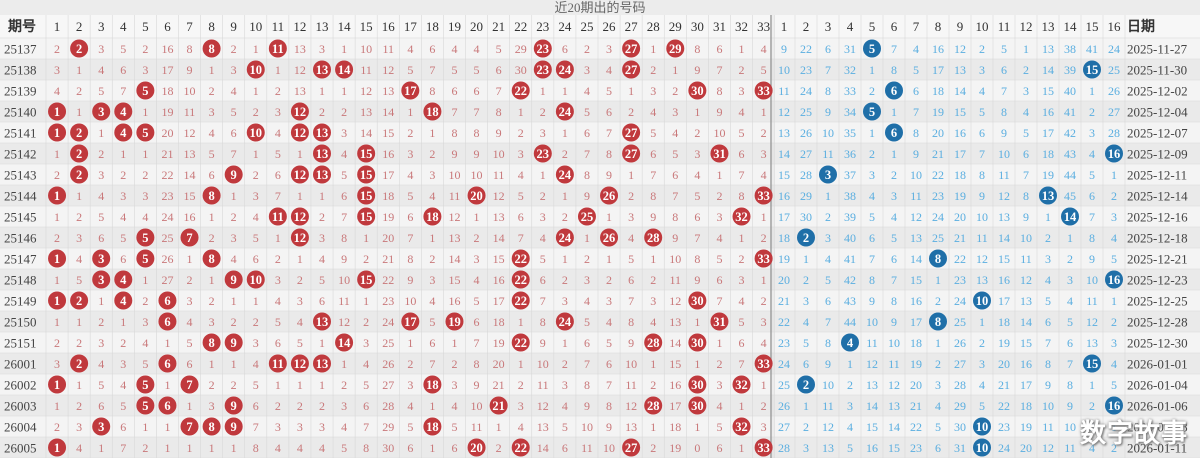  Describe the element at coordinates (322, 154) in the screenshot. I see `red-ball-number: 13` at that location.